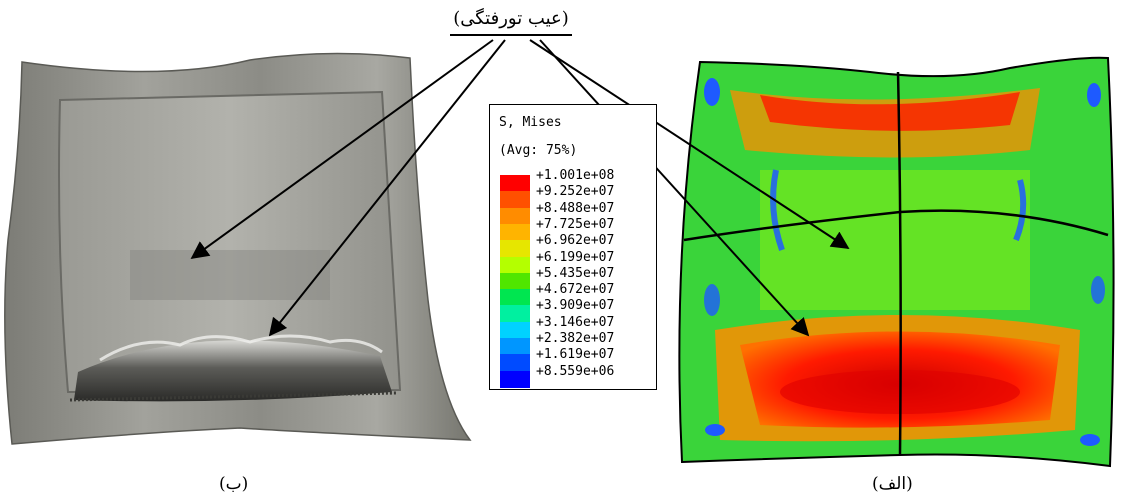 The image size is (1127, 501). What do you see at coordinates (689, 144) in the screenshot?
I see `arrow-to-sim-center` at bounding box center [689, 144].